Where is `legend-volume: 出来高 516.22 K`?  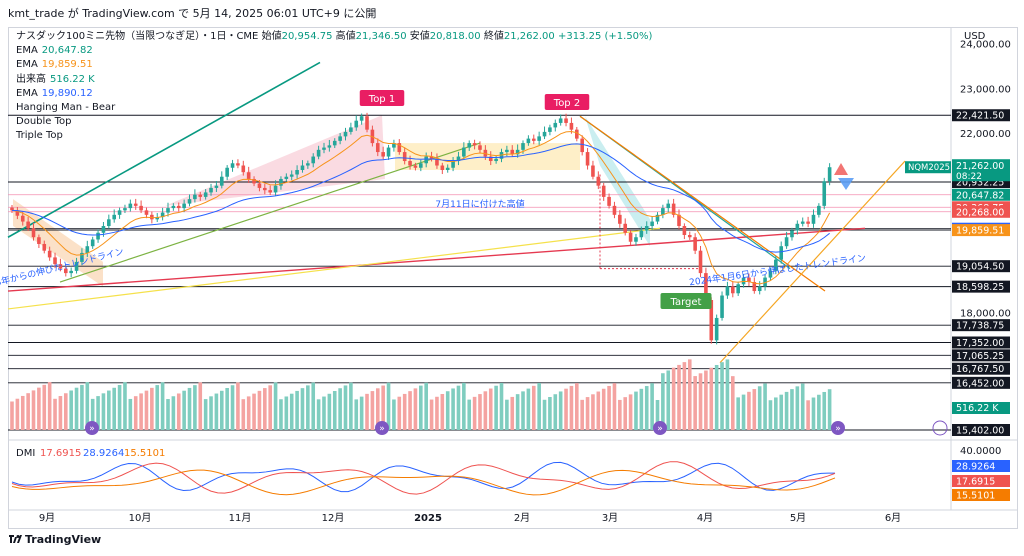
legend-volume: 出来高 516.22 K is located at coordinates (55, 79).